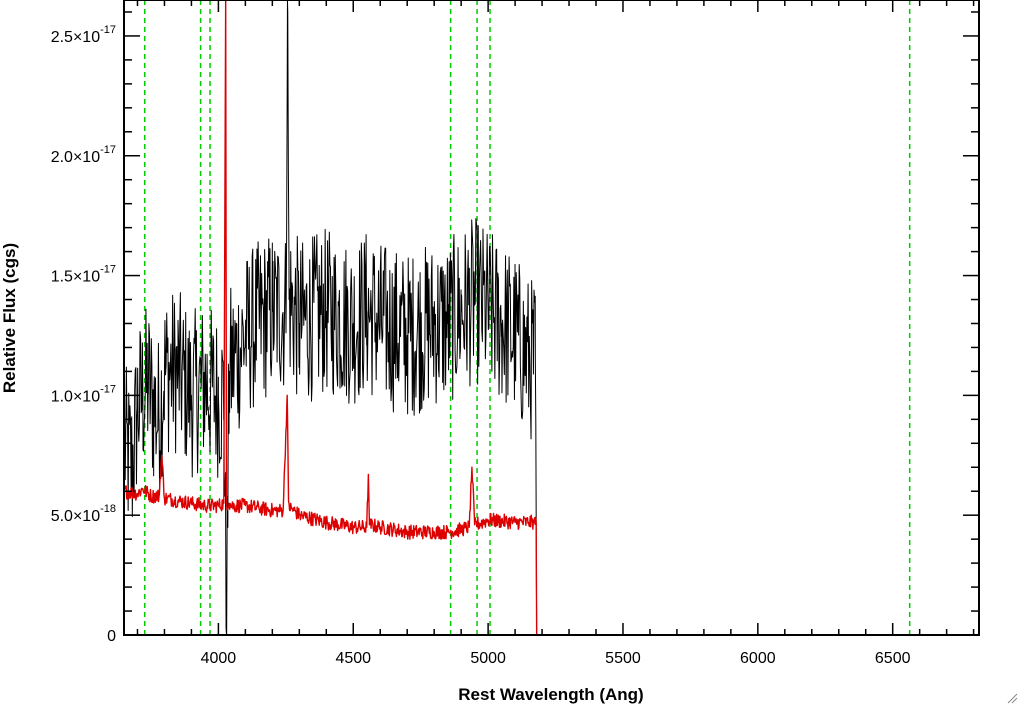 This screenshot has height=706, width=1020. What do you see at coordinates (550, 694) in the screenshot?
I see `x-axis-label: Rest Wavelength (Ang)` at bounding box center [550, 694].